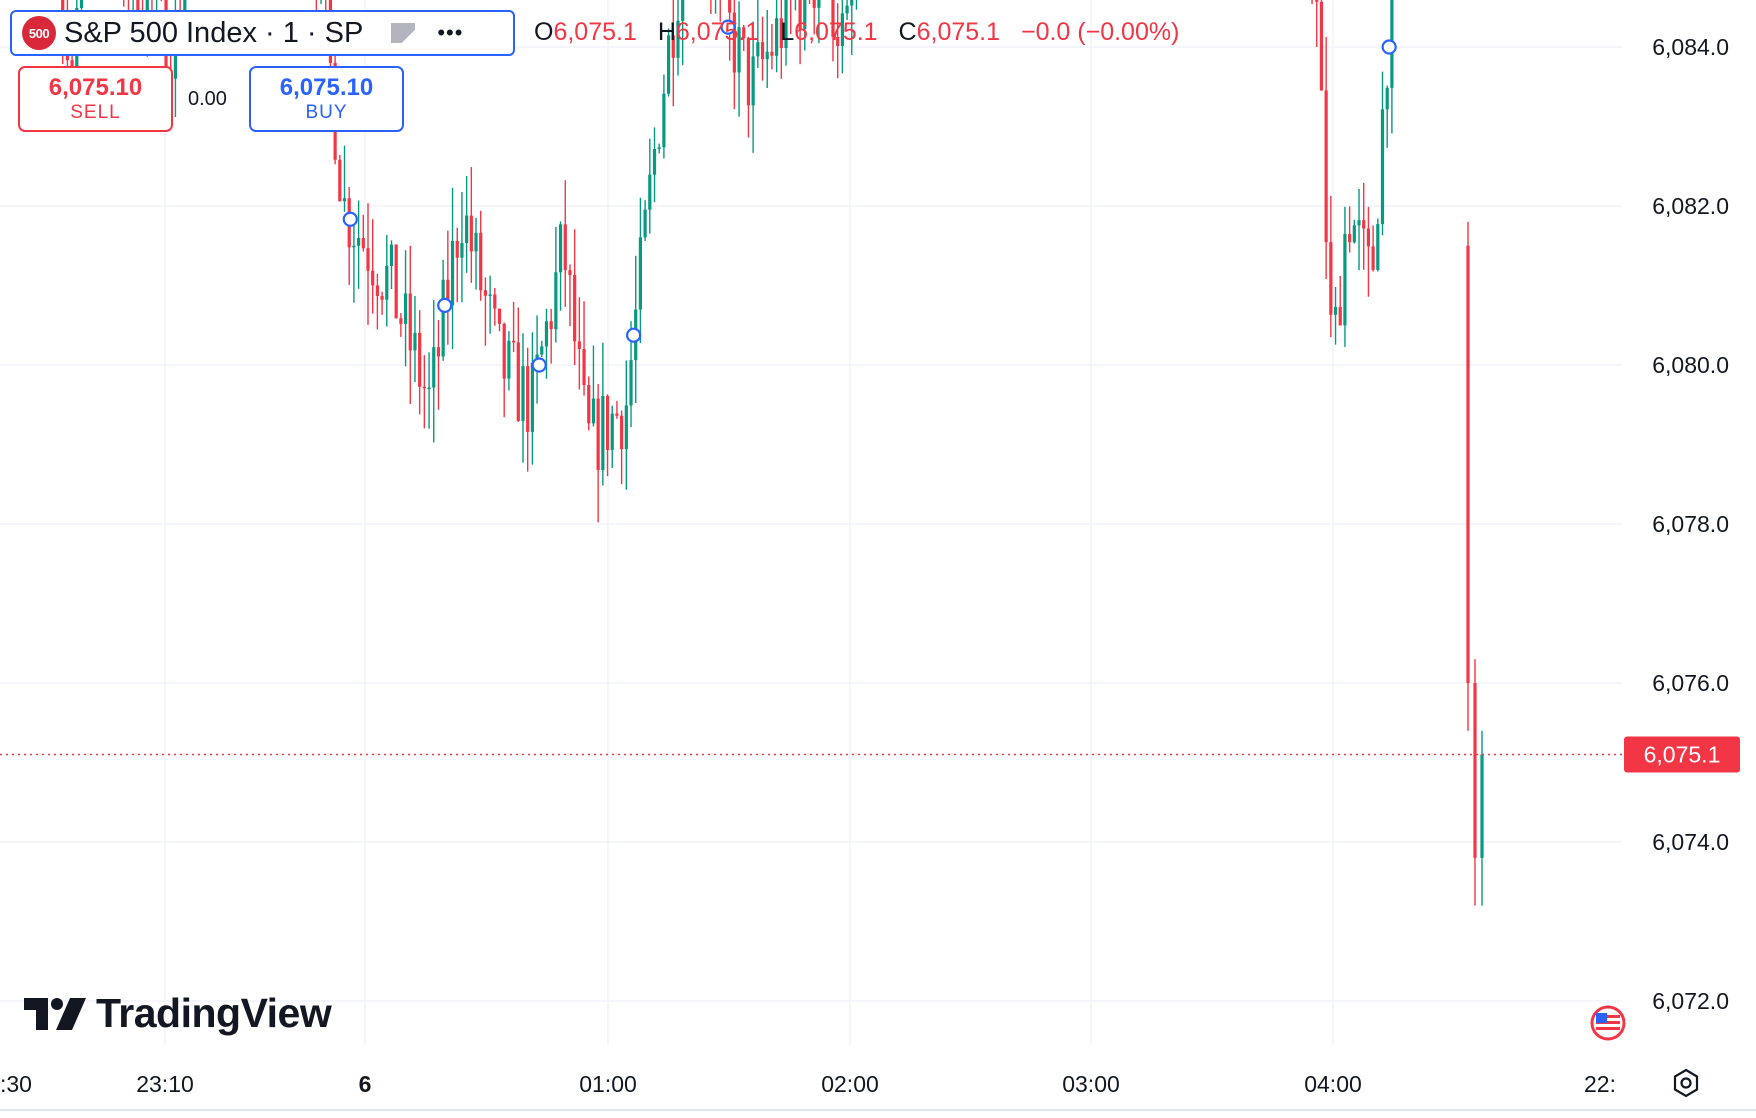 Image resolution: width=1756 pixels, height=1118 pixels. I want to click on price-tick-label: 6,072.0, so click(1690, 1001).